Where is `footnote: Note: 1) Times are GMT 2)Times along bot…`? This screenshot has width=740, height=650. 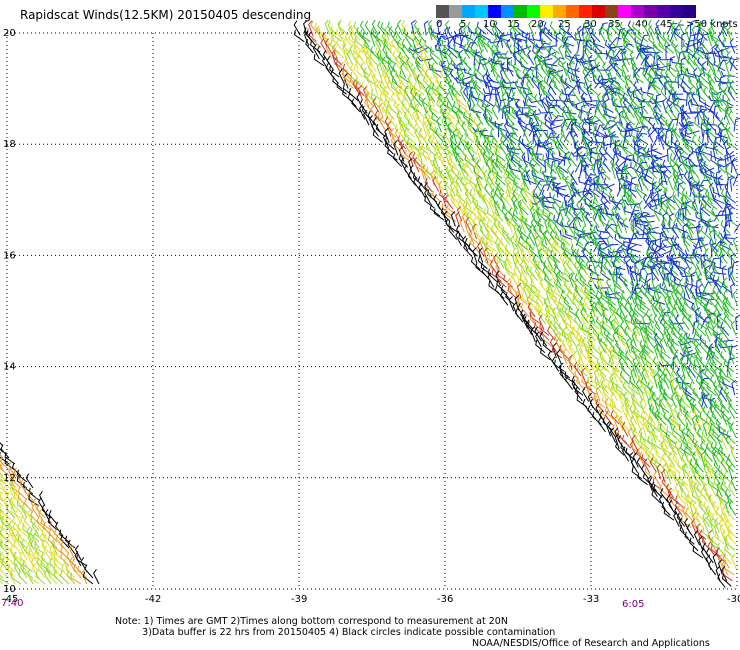
footnote: Note: 1) Times are GMT 2)Times along bot… is located at coordinates (335, 627).